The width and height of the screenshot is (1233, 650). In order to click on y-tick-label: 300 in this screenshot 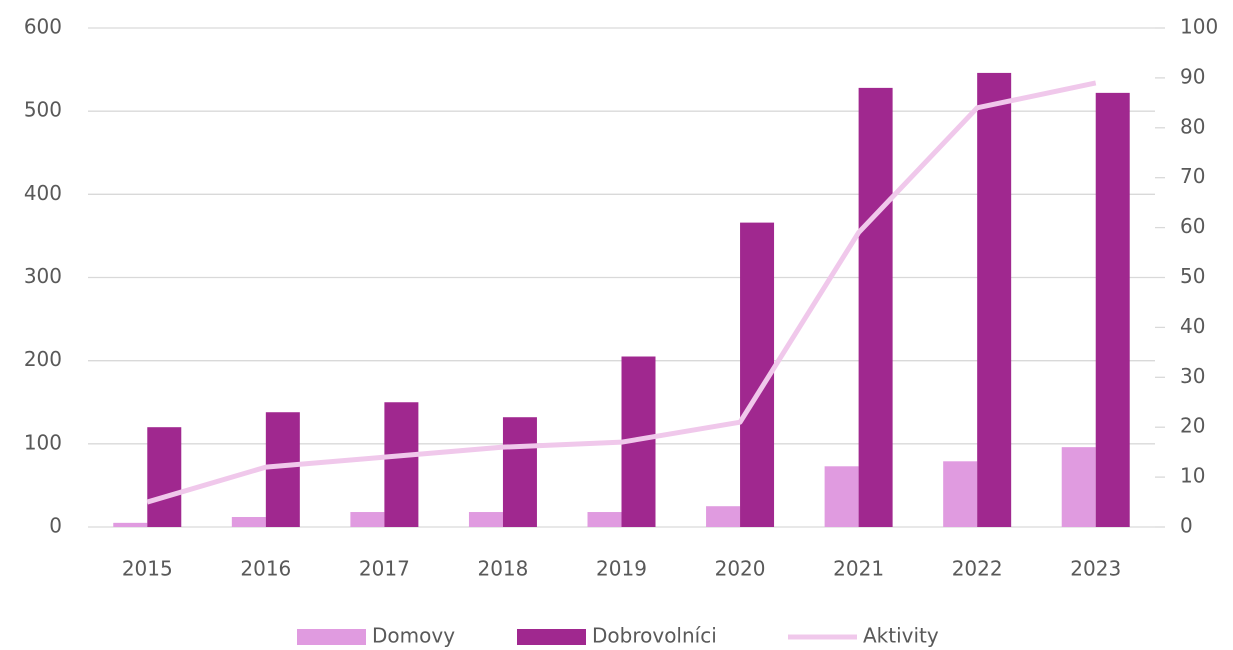, I will do `click(43, 276)`.